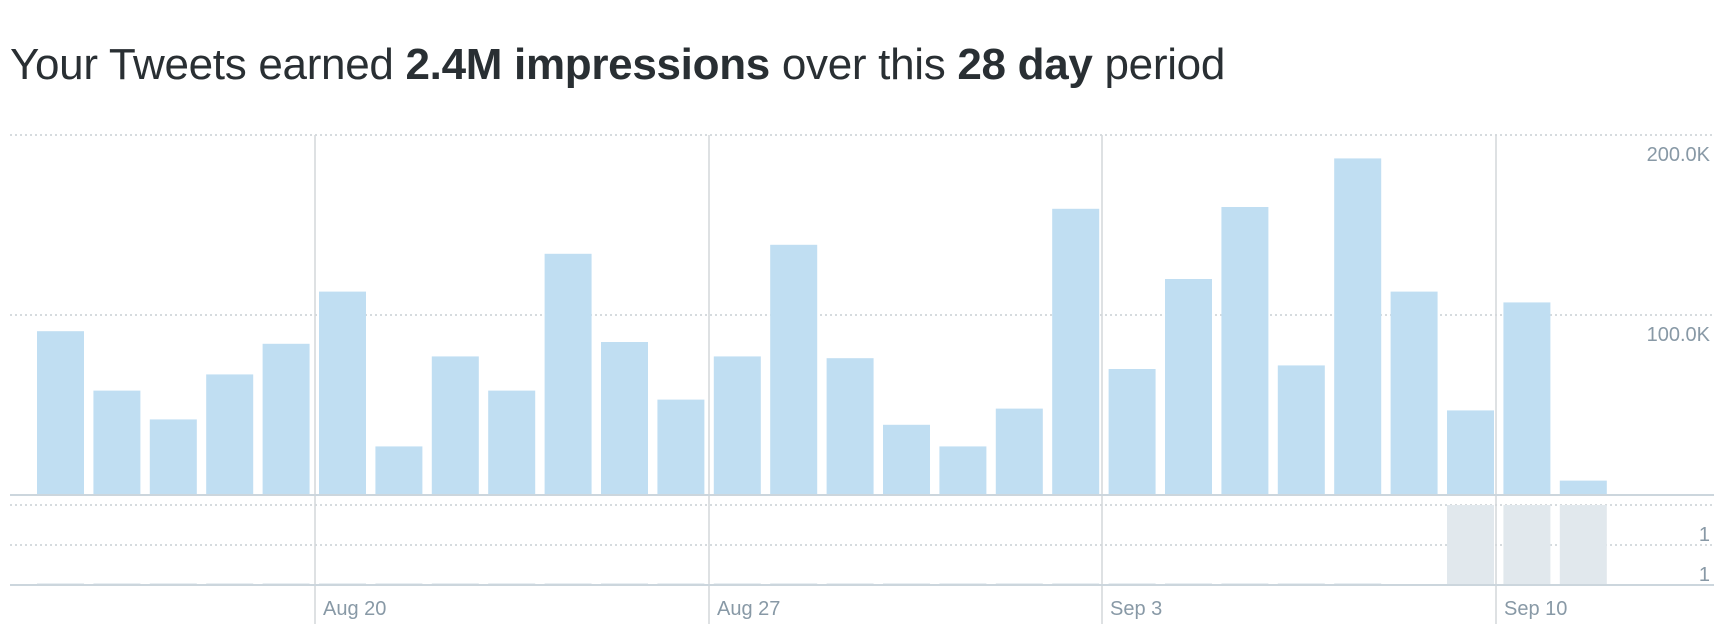  What do you see at coordinates (1679, 155) in the screenshot?
I see `y-tick-label: 200.0K` at bounding box center [1679, 155].